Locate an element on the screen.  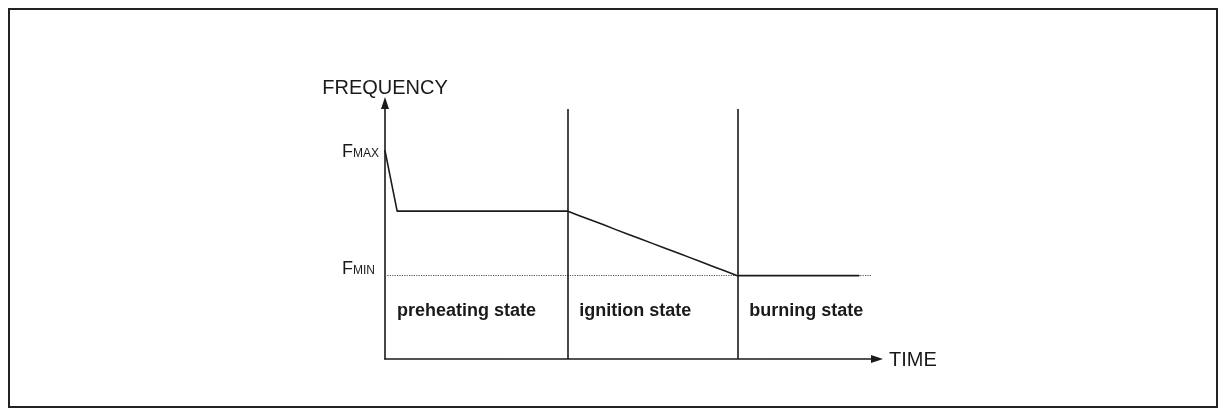
ref-line-label: FMIN is located at coordinates (358, 267).